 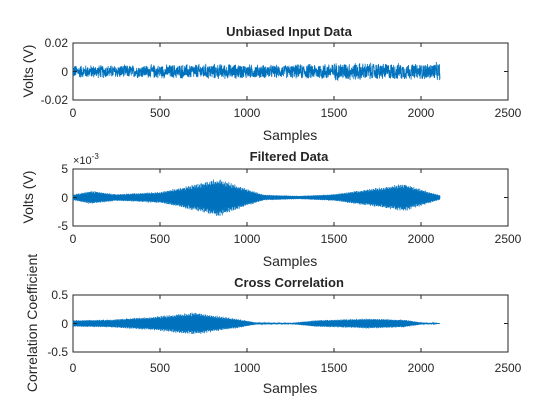 I want to click on y-tick-label: -0.5, so click(x=57, y=352).